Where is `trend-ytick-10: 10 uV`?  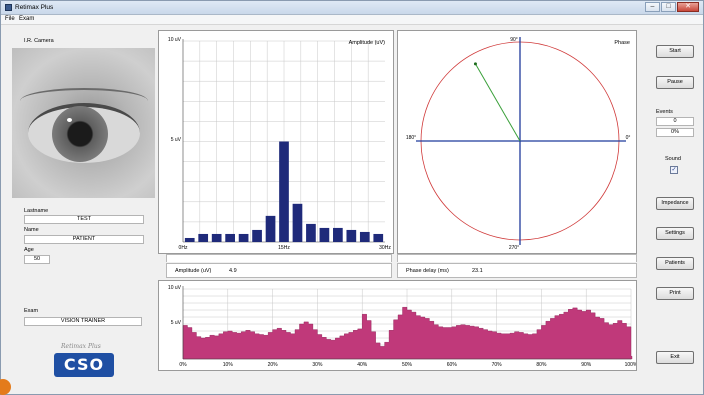
trend-ytick-10: 10 uV is located at coordinates (175, 288).